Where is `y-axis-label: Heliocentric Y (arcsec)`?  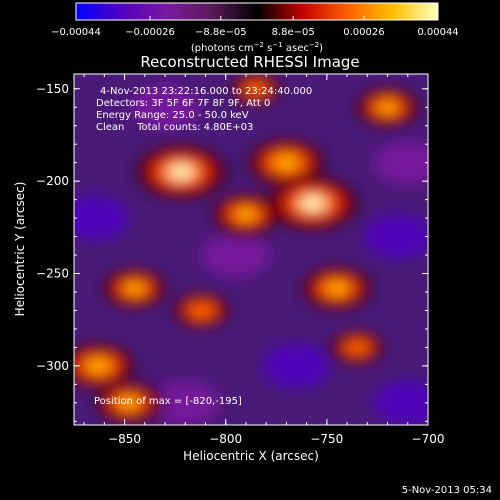
y-axis-label: Heliocentric Y (arcsec) is located at coordinates (20, 249).